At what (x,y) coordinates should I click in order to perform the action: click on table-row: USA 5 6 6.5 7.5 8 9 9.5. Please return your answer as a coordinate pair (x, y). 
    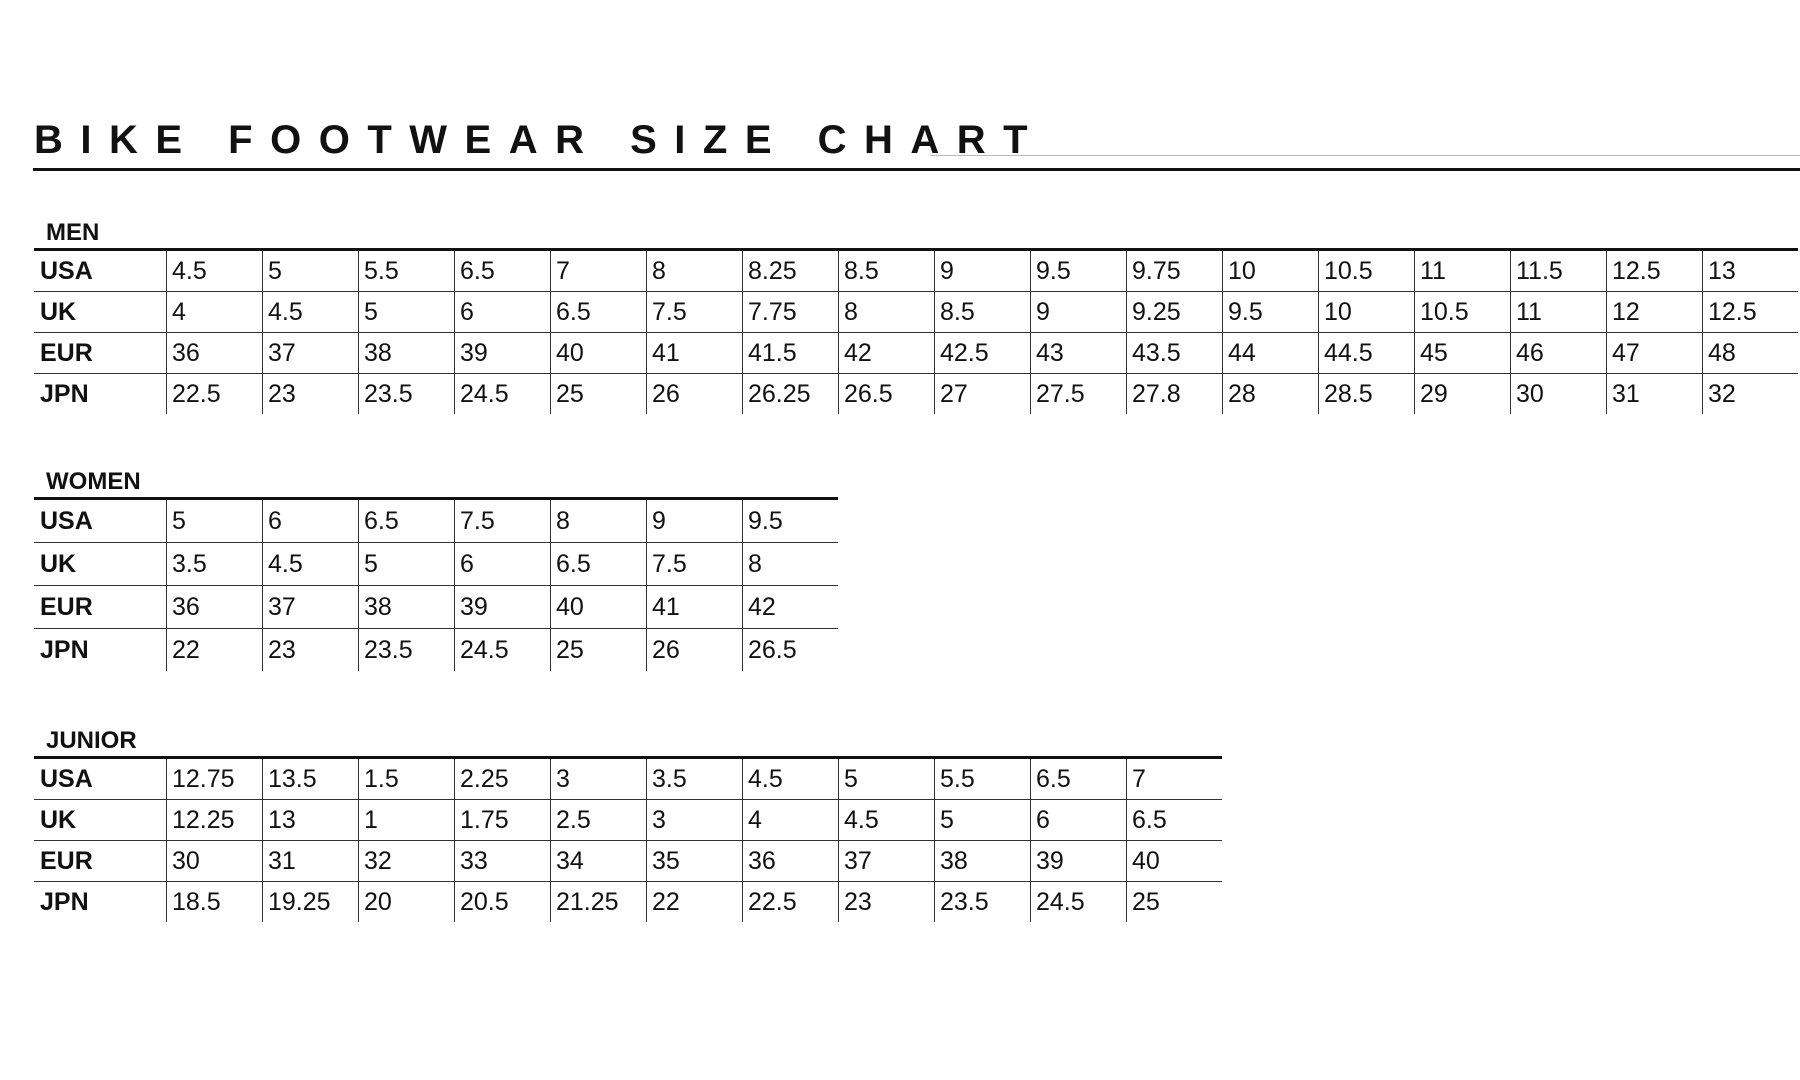
    Looking at the image, I should click on (436, 520).